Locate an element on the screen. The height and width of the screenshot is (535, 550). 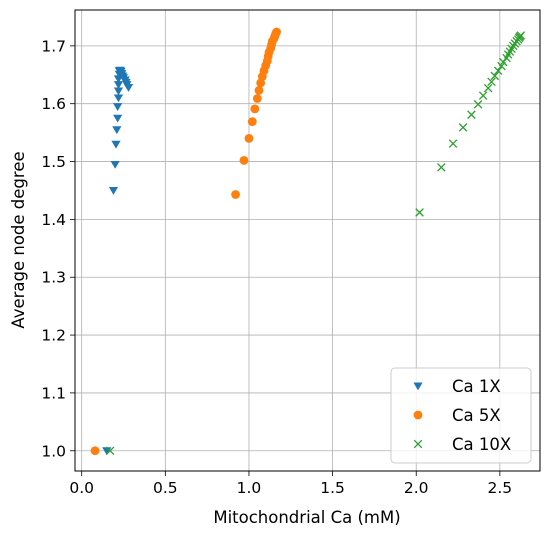
x-axis-ticks: 0.0 0.5 1.0 1.5 2.0 2.5 is located at coordinates (290, 484).